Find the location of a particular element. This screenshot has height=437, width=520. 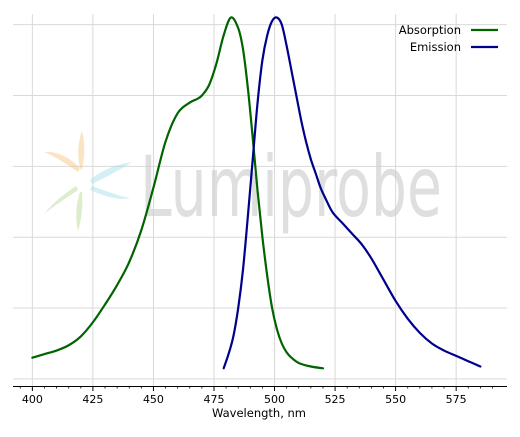

x-tick-label: 525 is located at coordinates (335, 399).